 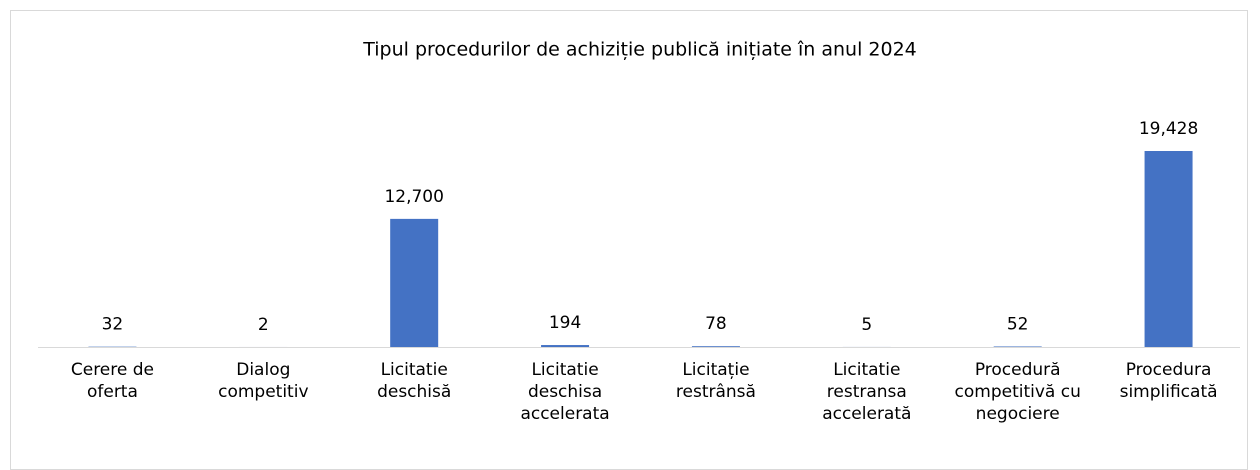 I want to click on x-tick-label: Licitatie restransa accelerată, so click(x=867, y=392).